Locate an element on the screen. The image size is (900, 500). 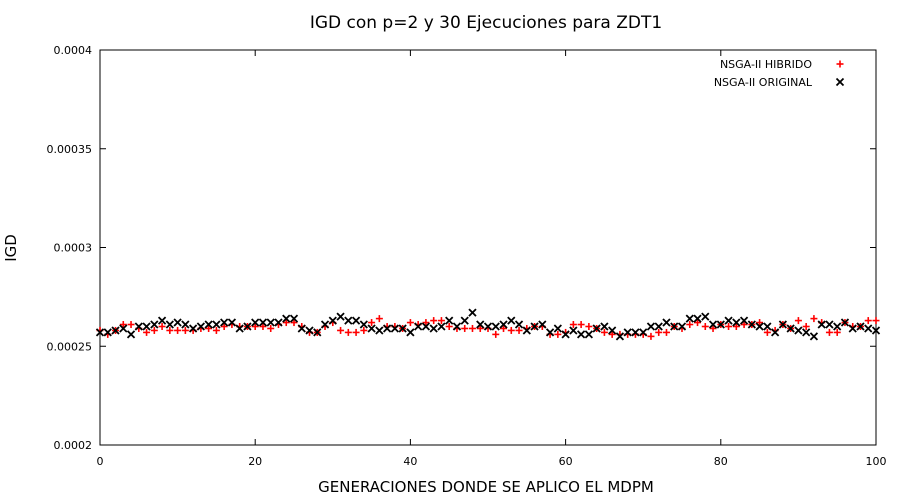
legend-plus-marker is located at coordinates (840, 64).